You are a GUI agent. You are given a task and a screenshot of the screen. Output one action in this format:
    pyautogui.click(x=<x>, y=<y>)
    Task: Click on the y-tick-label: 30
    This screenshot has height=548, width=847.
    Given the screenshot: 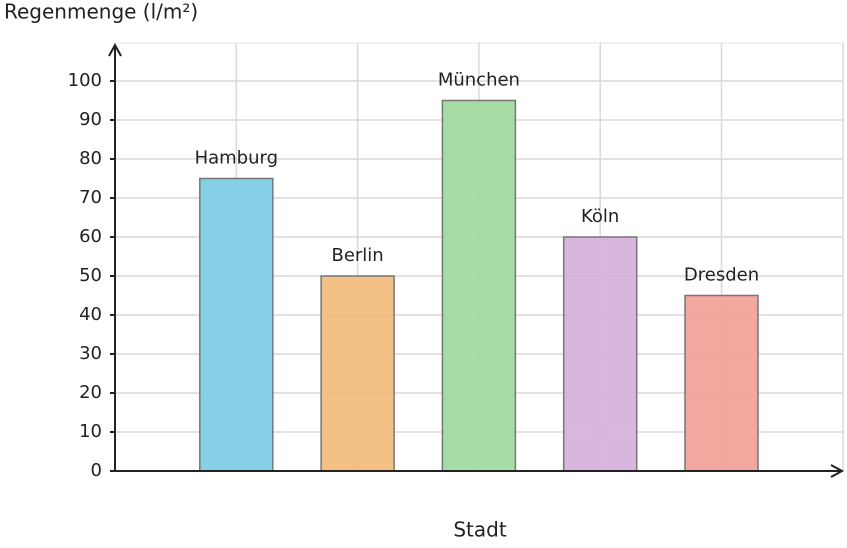 What is the action you would take?
    pyautogui.click(x=90, y=353)
    